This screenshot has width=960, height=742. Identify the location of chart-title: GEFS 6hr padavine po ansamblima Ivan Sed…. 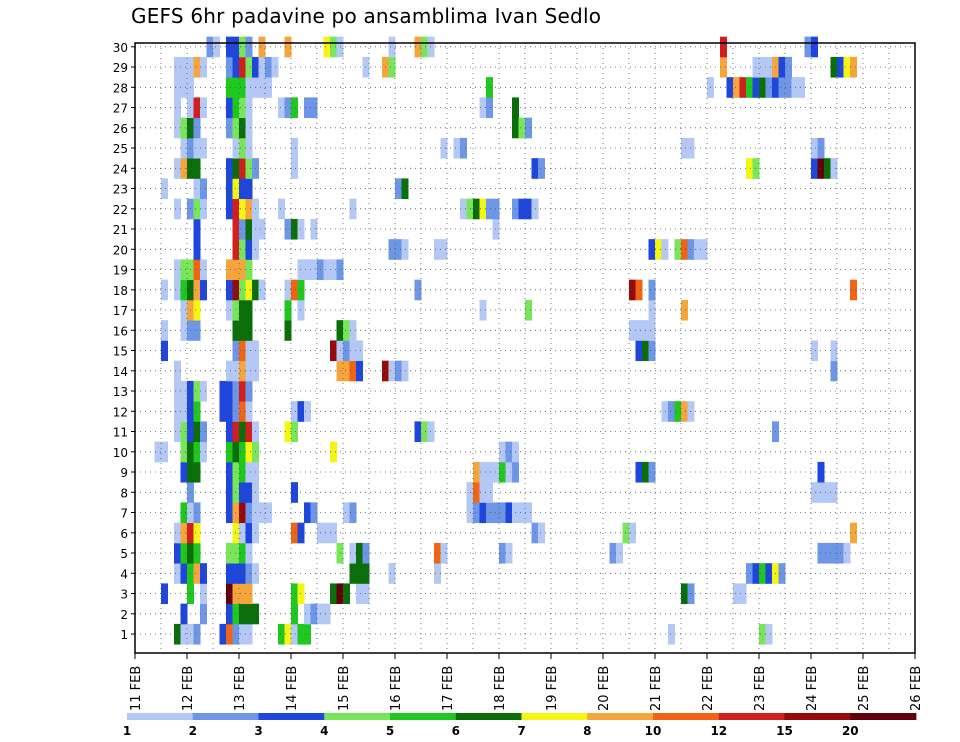
(366, 16).